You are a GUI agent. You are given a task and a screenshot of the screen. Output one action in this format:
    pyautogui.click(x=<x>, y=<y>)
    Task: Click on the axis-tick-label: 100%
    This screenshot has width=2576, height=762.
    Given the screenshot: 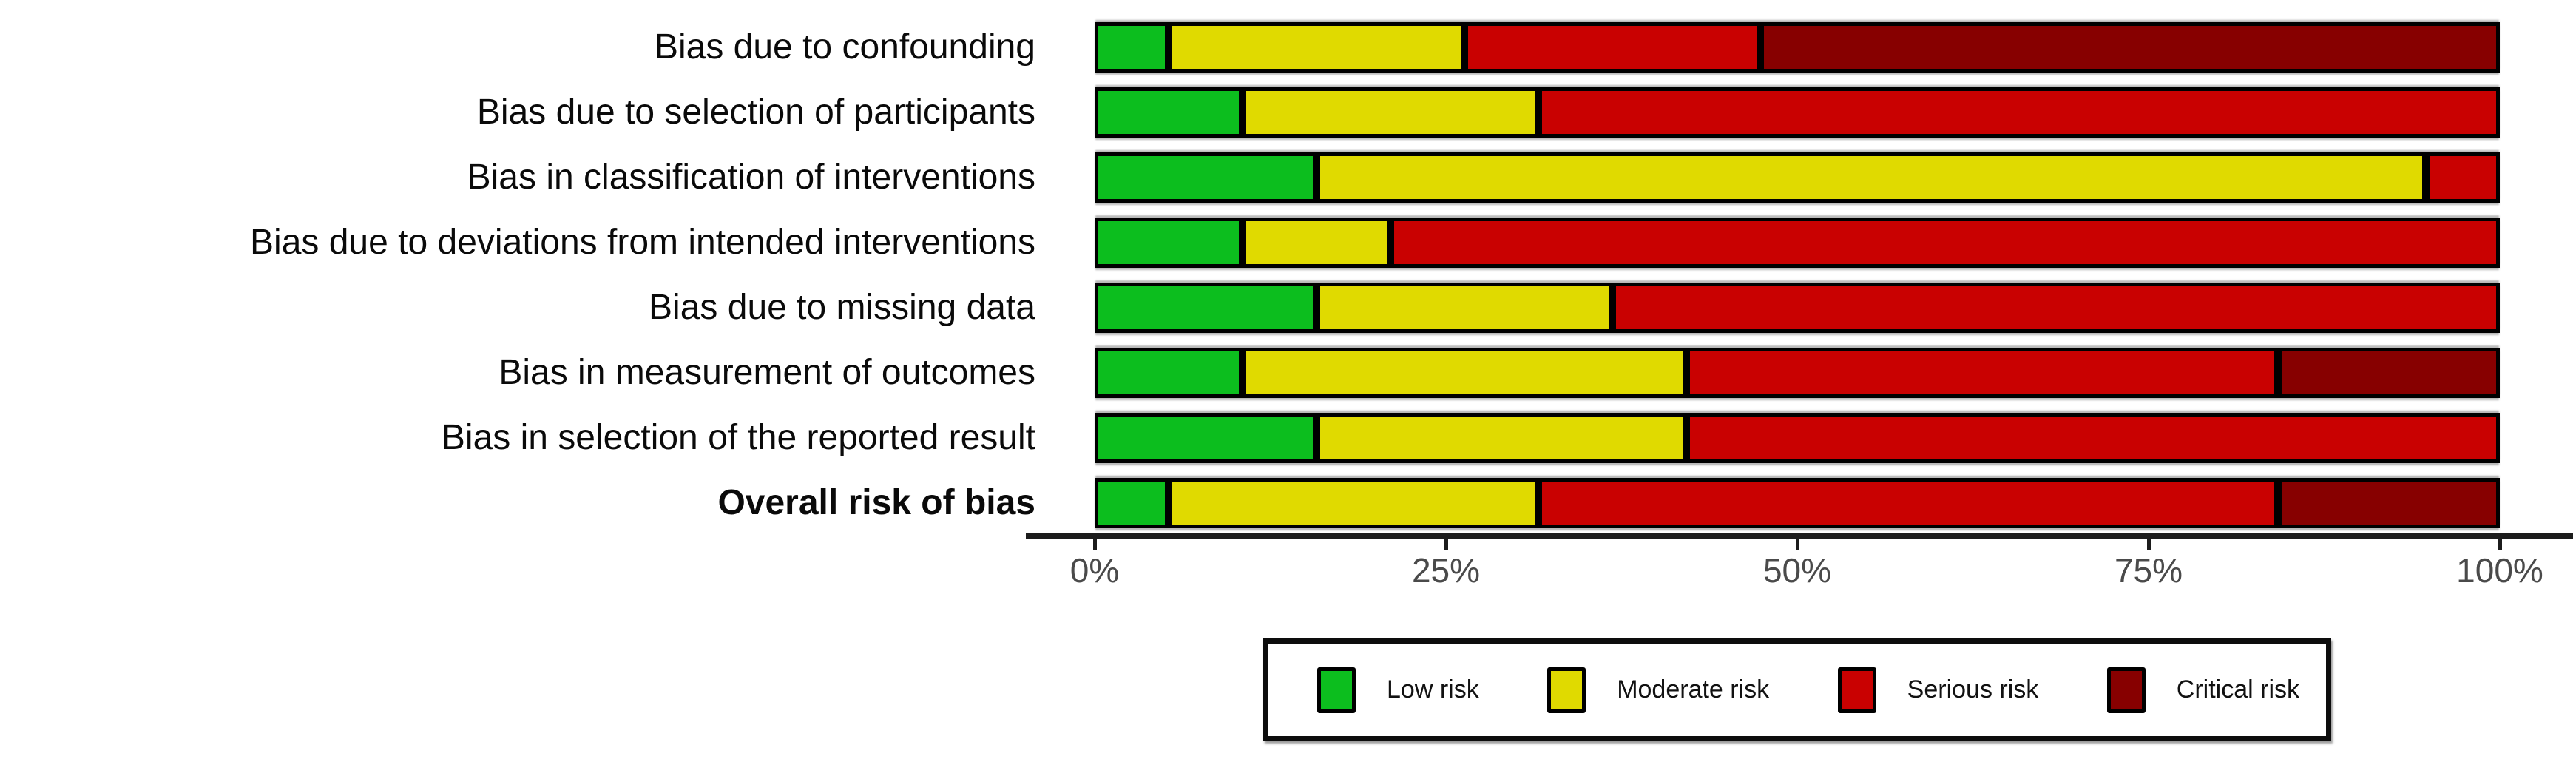 What is the action you would take?
    pyautogui.click(x=2499, y=570)
    